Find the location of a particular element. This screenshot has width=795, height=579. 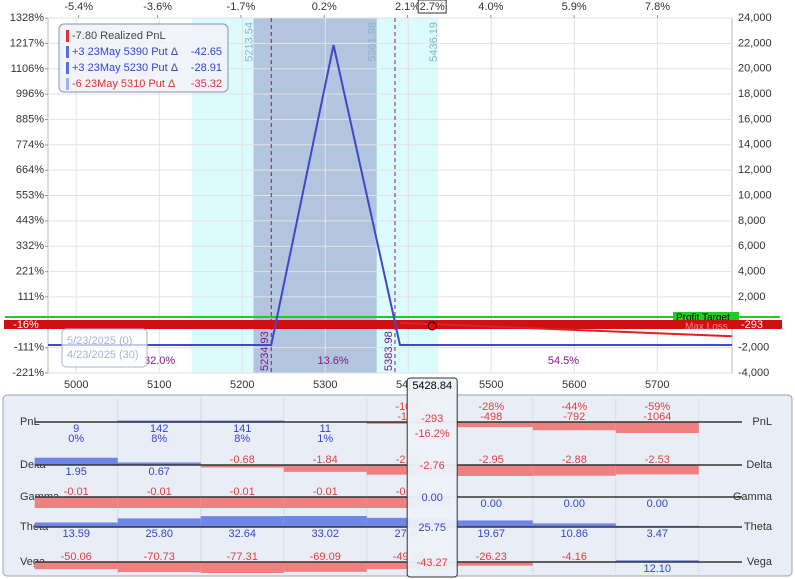

greek-value: -0.68 is located at coordinates (242, 460).